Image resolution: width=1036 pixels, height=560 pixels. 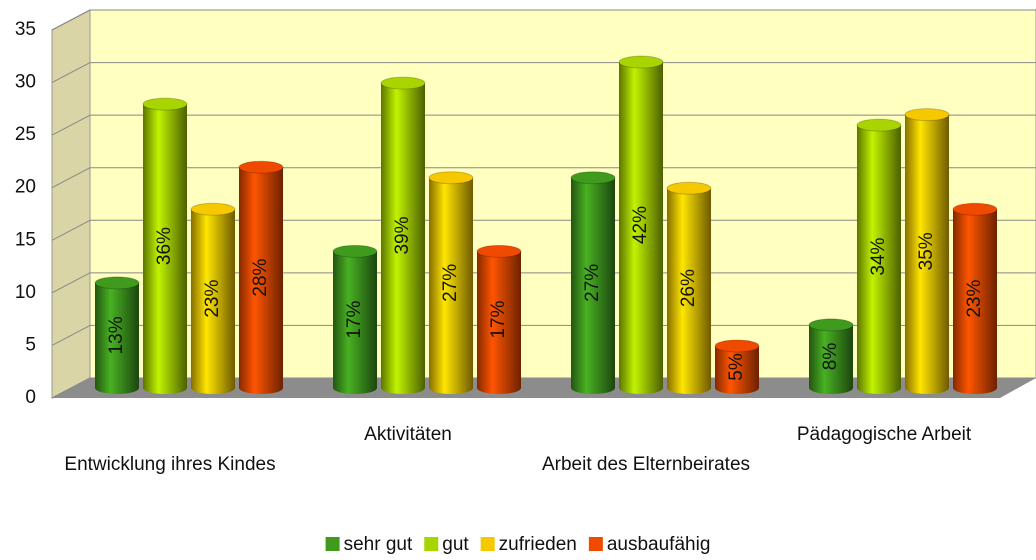 I want to click on legend-label: ausbaufähig, so click(x=659, y=544).